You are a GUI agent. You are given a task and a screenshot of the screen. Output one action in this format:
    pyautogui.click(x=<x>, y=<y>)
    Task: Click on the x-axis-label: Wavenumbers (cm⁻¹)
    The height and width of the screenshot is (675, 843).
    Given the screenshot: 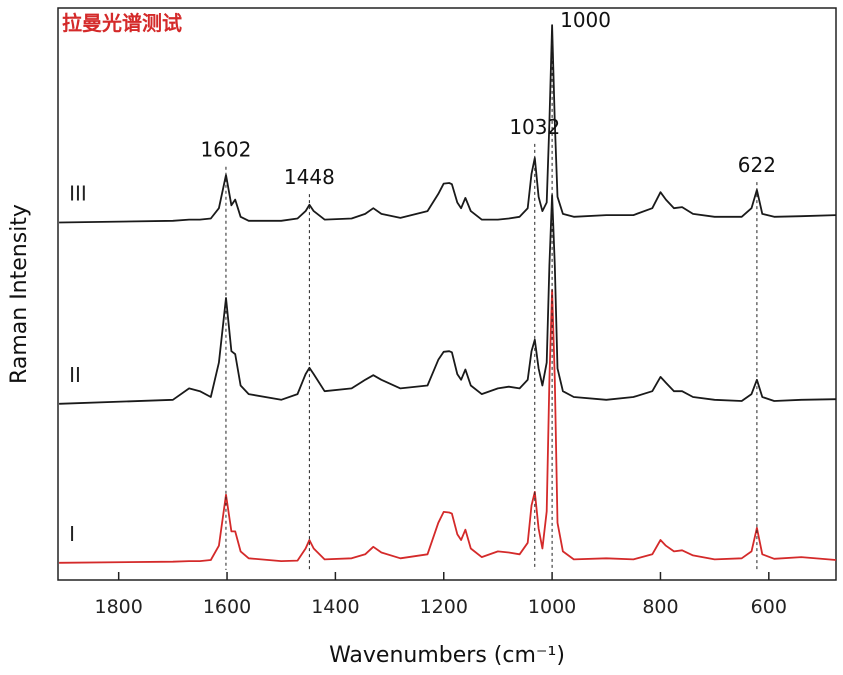 What is the action you would take?
    pyautogui.click(x=447, y=655)
    